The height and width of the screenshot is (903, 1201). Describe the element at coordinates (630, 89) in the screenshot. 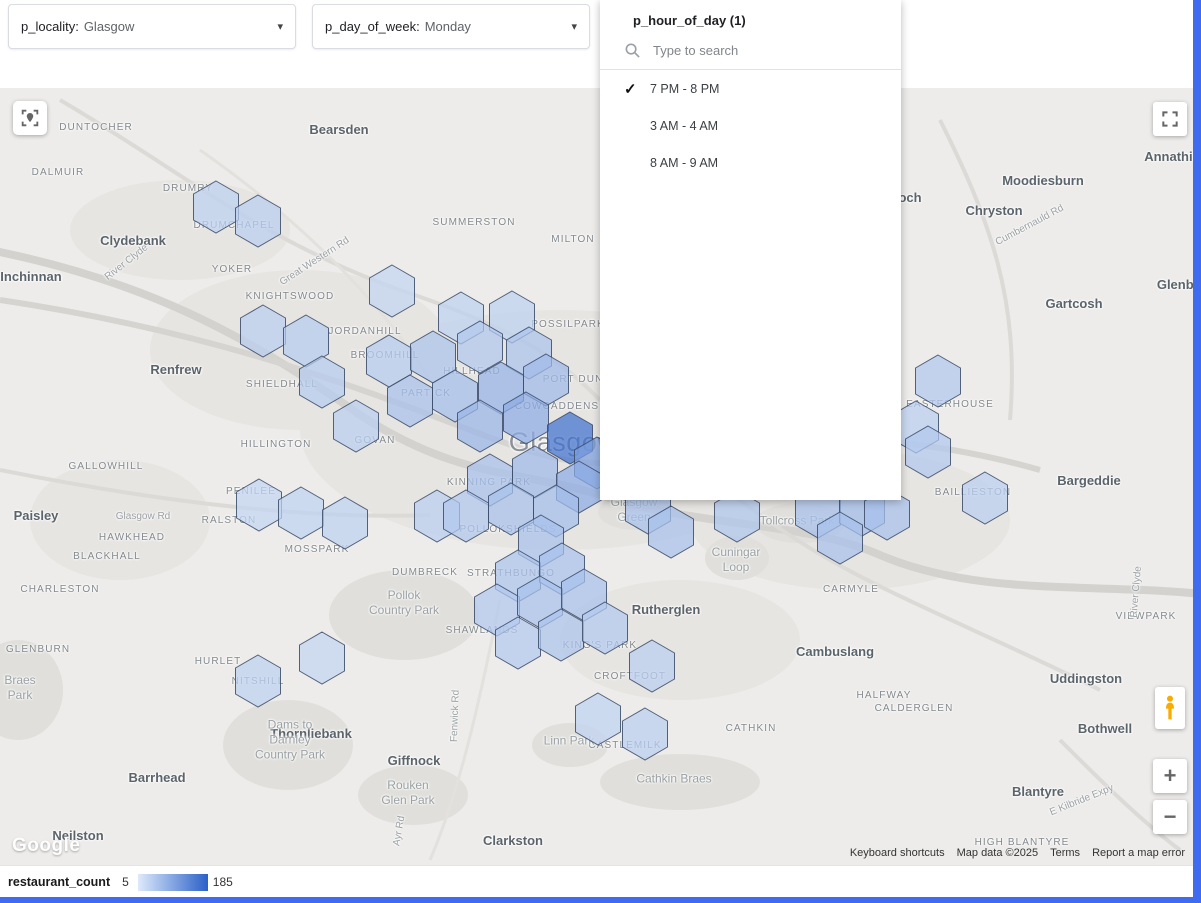

I see `check-icon: ✓` at that location.